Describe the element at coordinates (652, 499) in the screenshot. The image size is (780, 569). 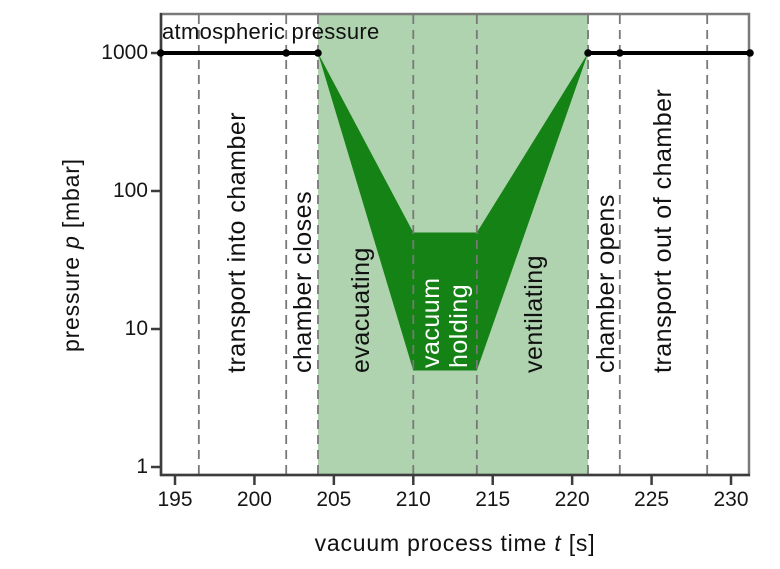
I see `x-tick-label-225: 225` at that location.